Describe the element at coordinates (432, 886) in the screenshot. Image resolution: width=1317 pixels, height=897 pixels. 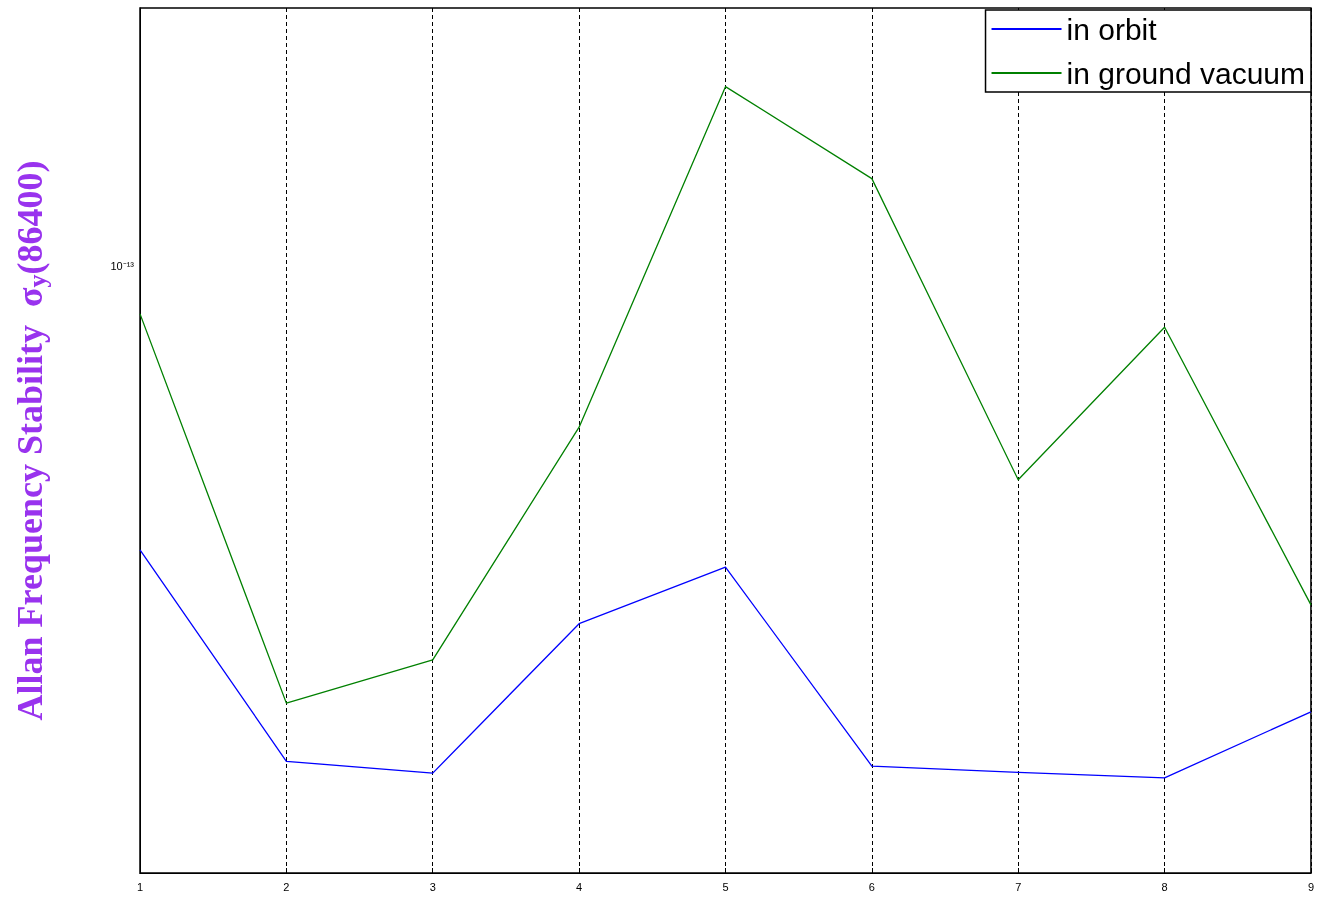
I see `x-tick-label: 3` at that location.